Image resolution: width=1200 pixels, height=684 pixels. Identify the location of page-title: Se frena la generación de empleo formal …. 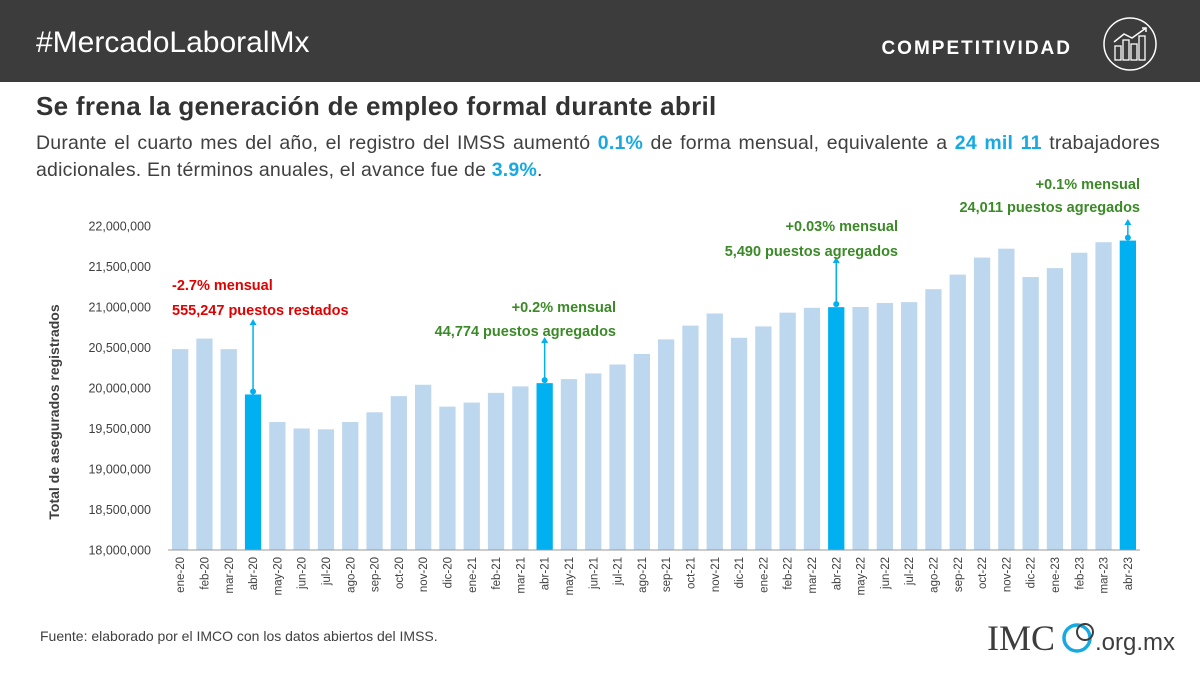
(376, 106).